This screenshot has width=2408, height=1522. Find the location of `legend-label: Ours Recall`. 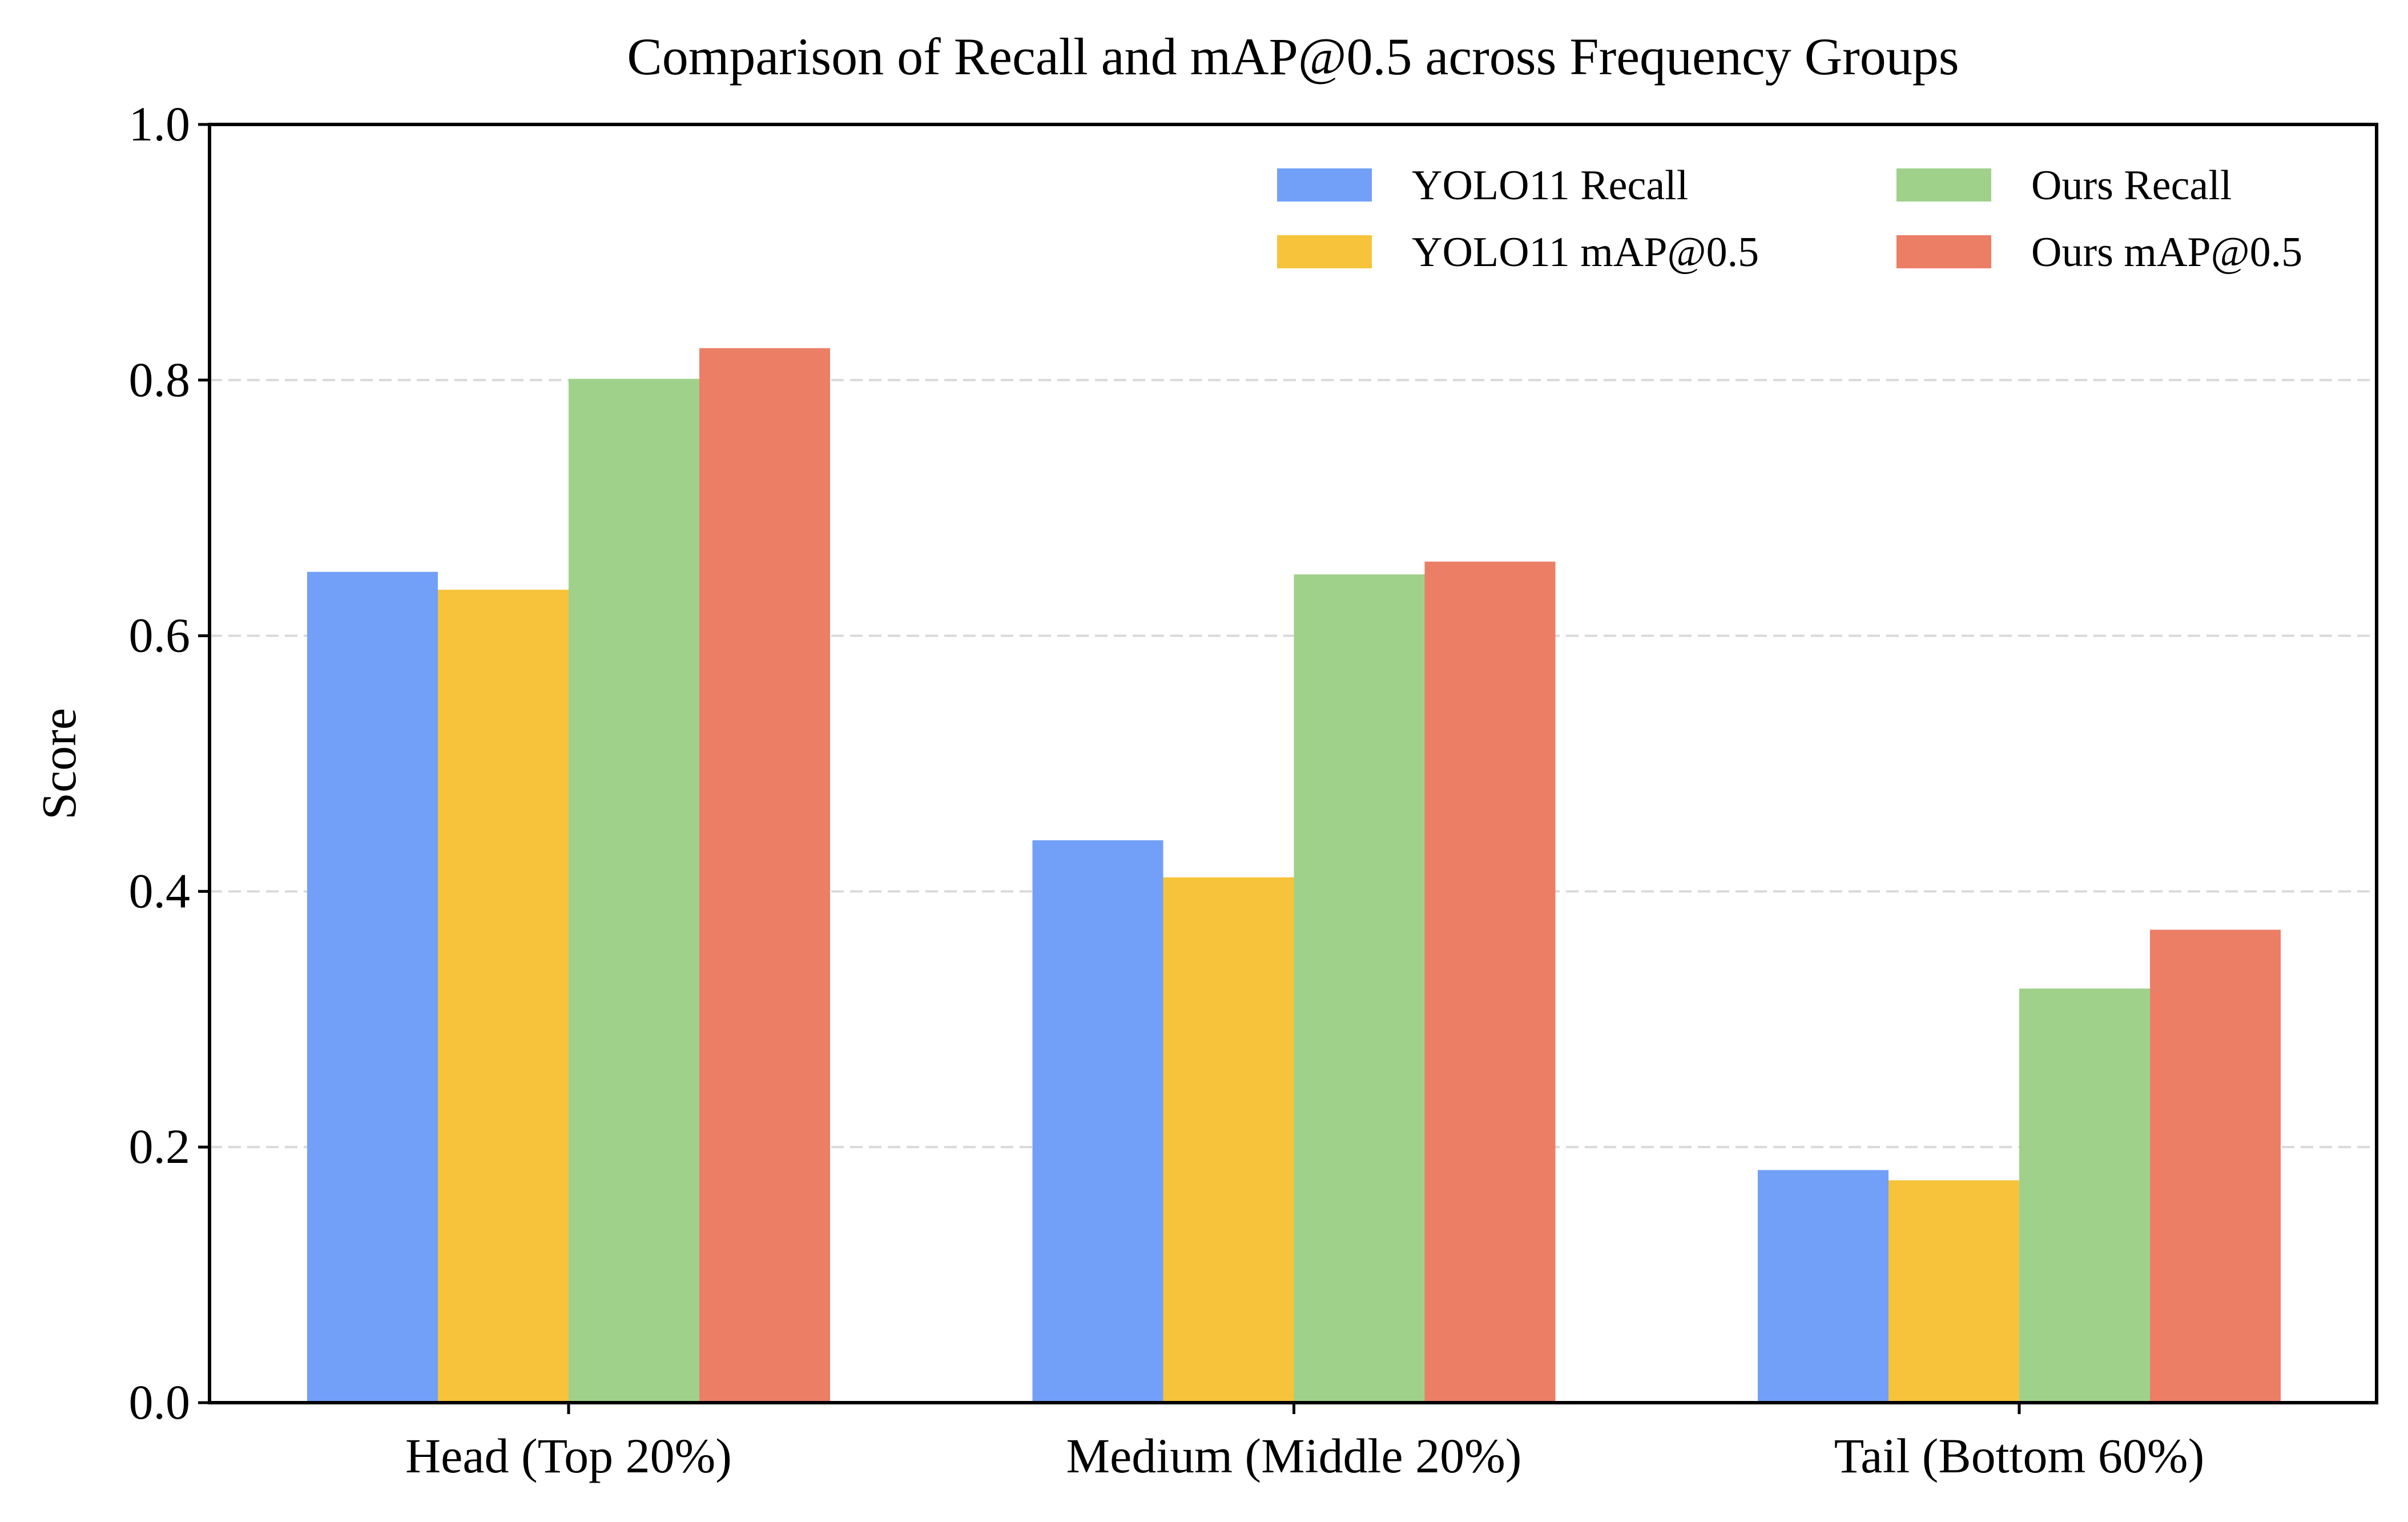

legend-label: Ours Recall is located at coordinates (2131, 185).